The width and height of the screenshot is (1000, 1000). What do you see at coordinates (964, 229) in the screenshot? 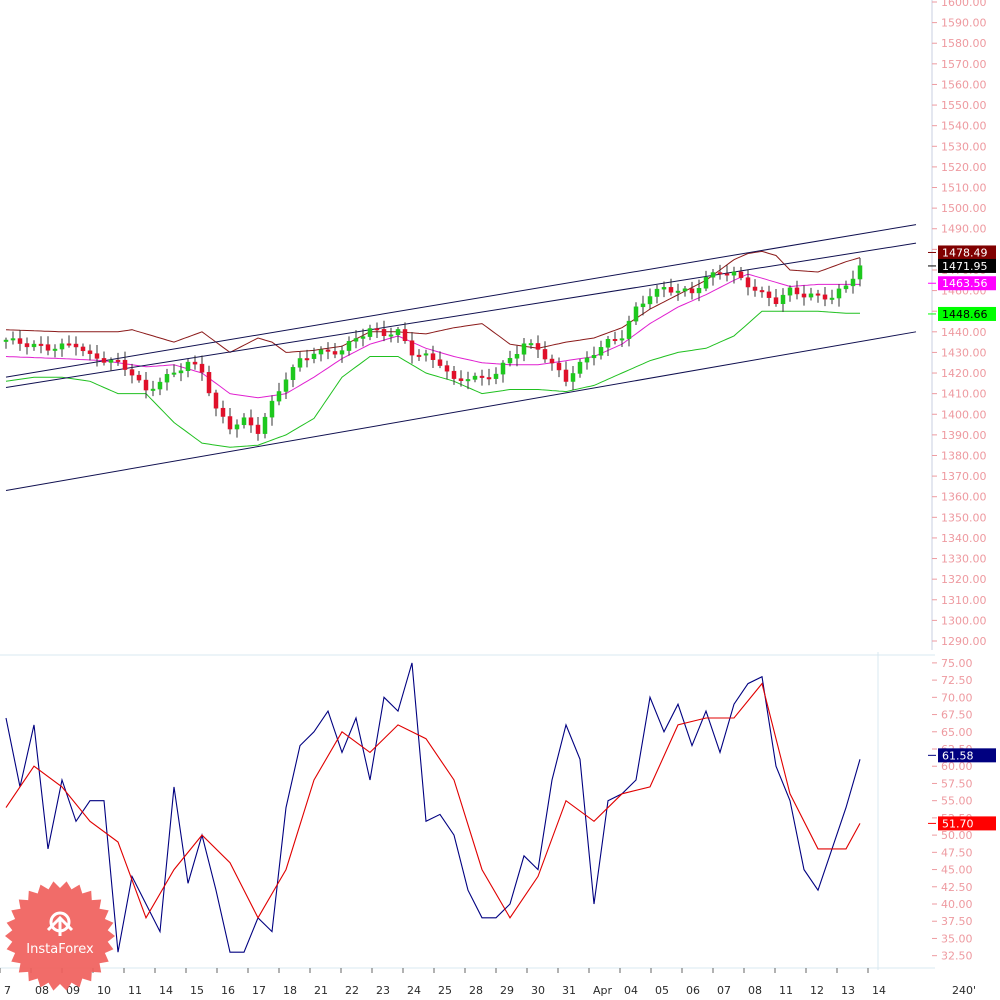
I see `price-tick-label: 1490.00` at bounding box center [964, 229].